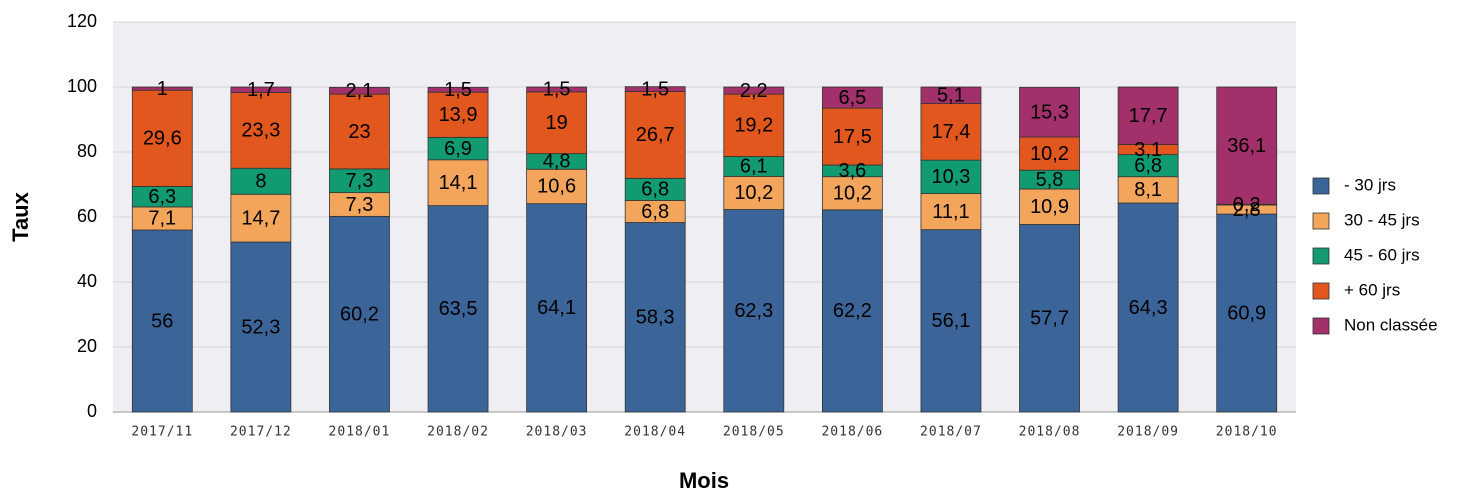 This screenshot has height=497, width=1460. Describe the element at coordinates (359, 132) in the screenshot. I see `data-label: 23` at that location.